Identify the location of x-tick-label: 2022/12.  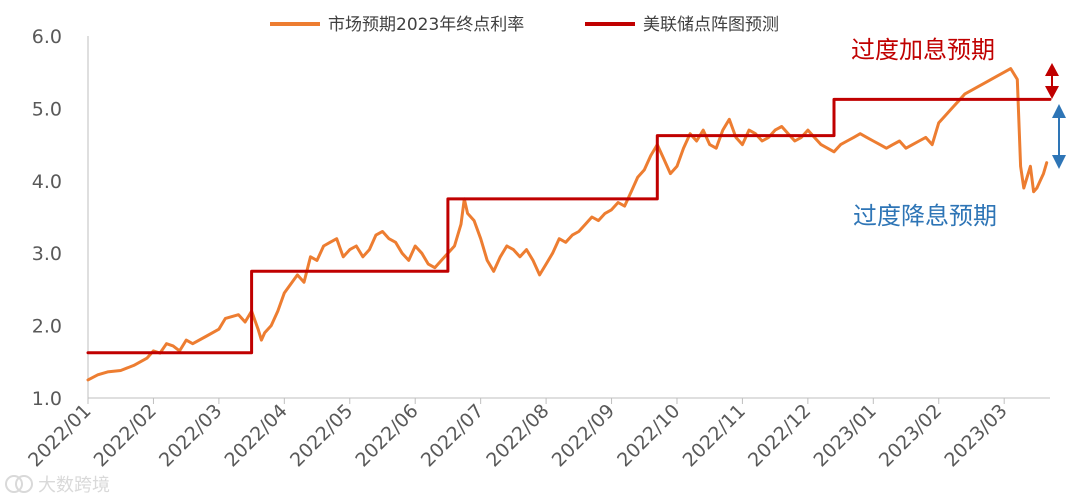
(779, 435).